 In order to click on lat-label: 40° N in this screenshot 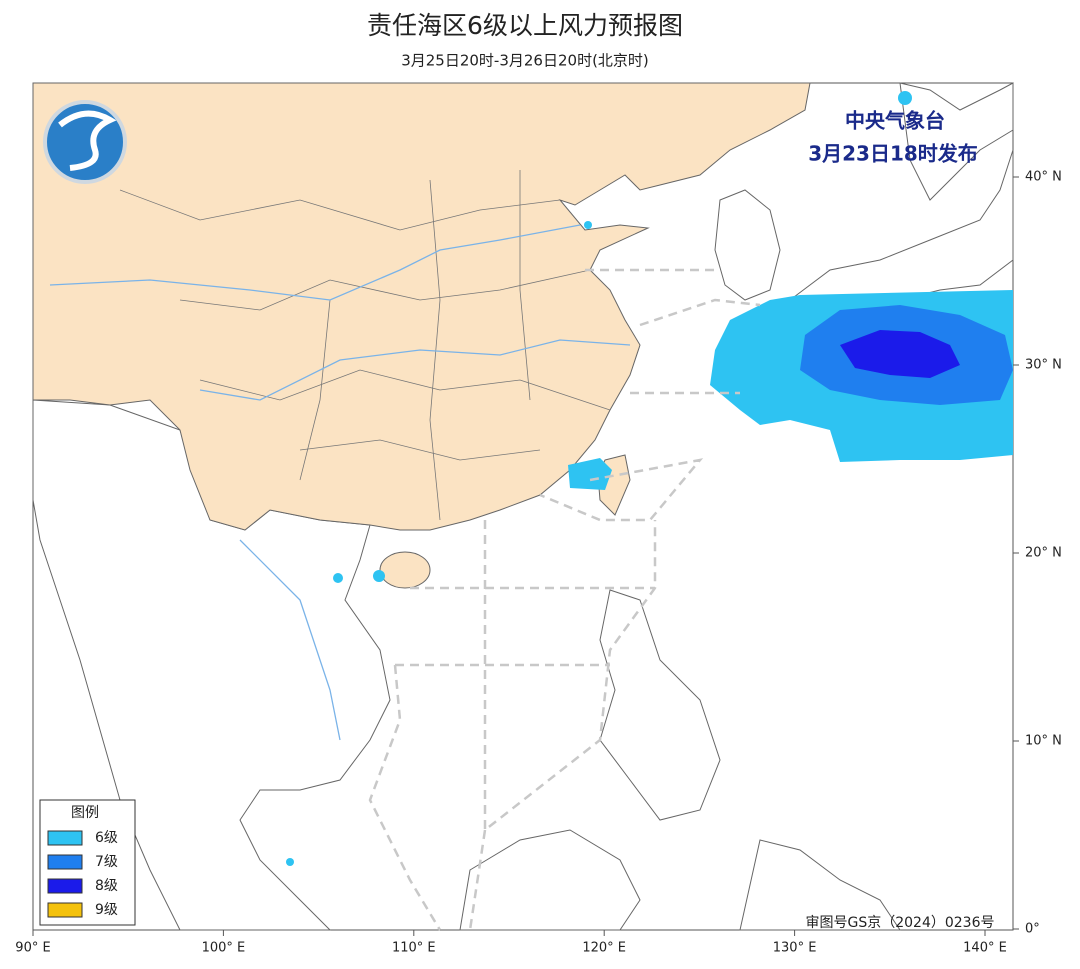, I will do `click(1043, 177)`.